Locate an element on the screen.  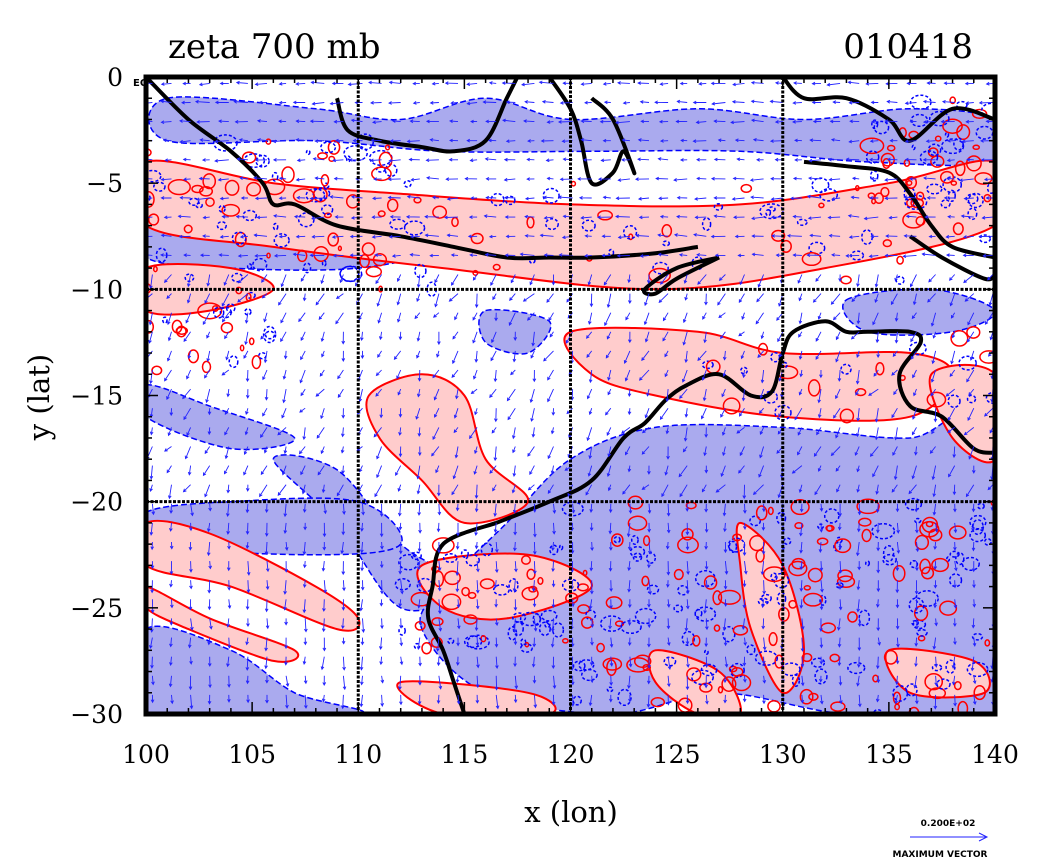
x-tick-label: 115 is located at coordinates (465, 754).